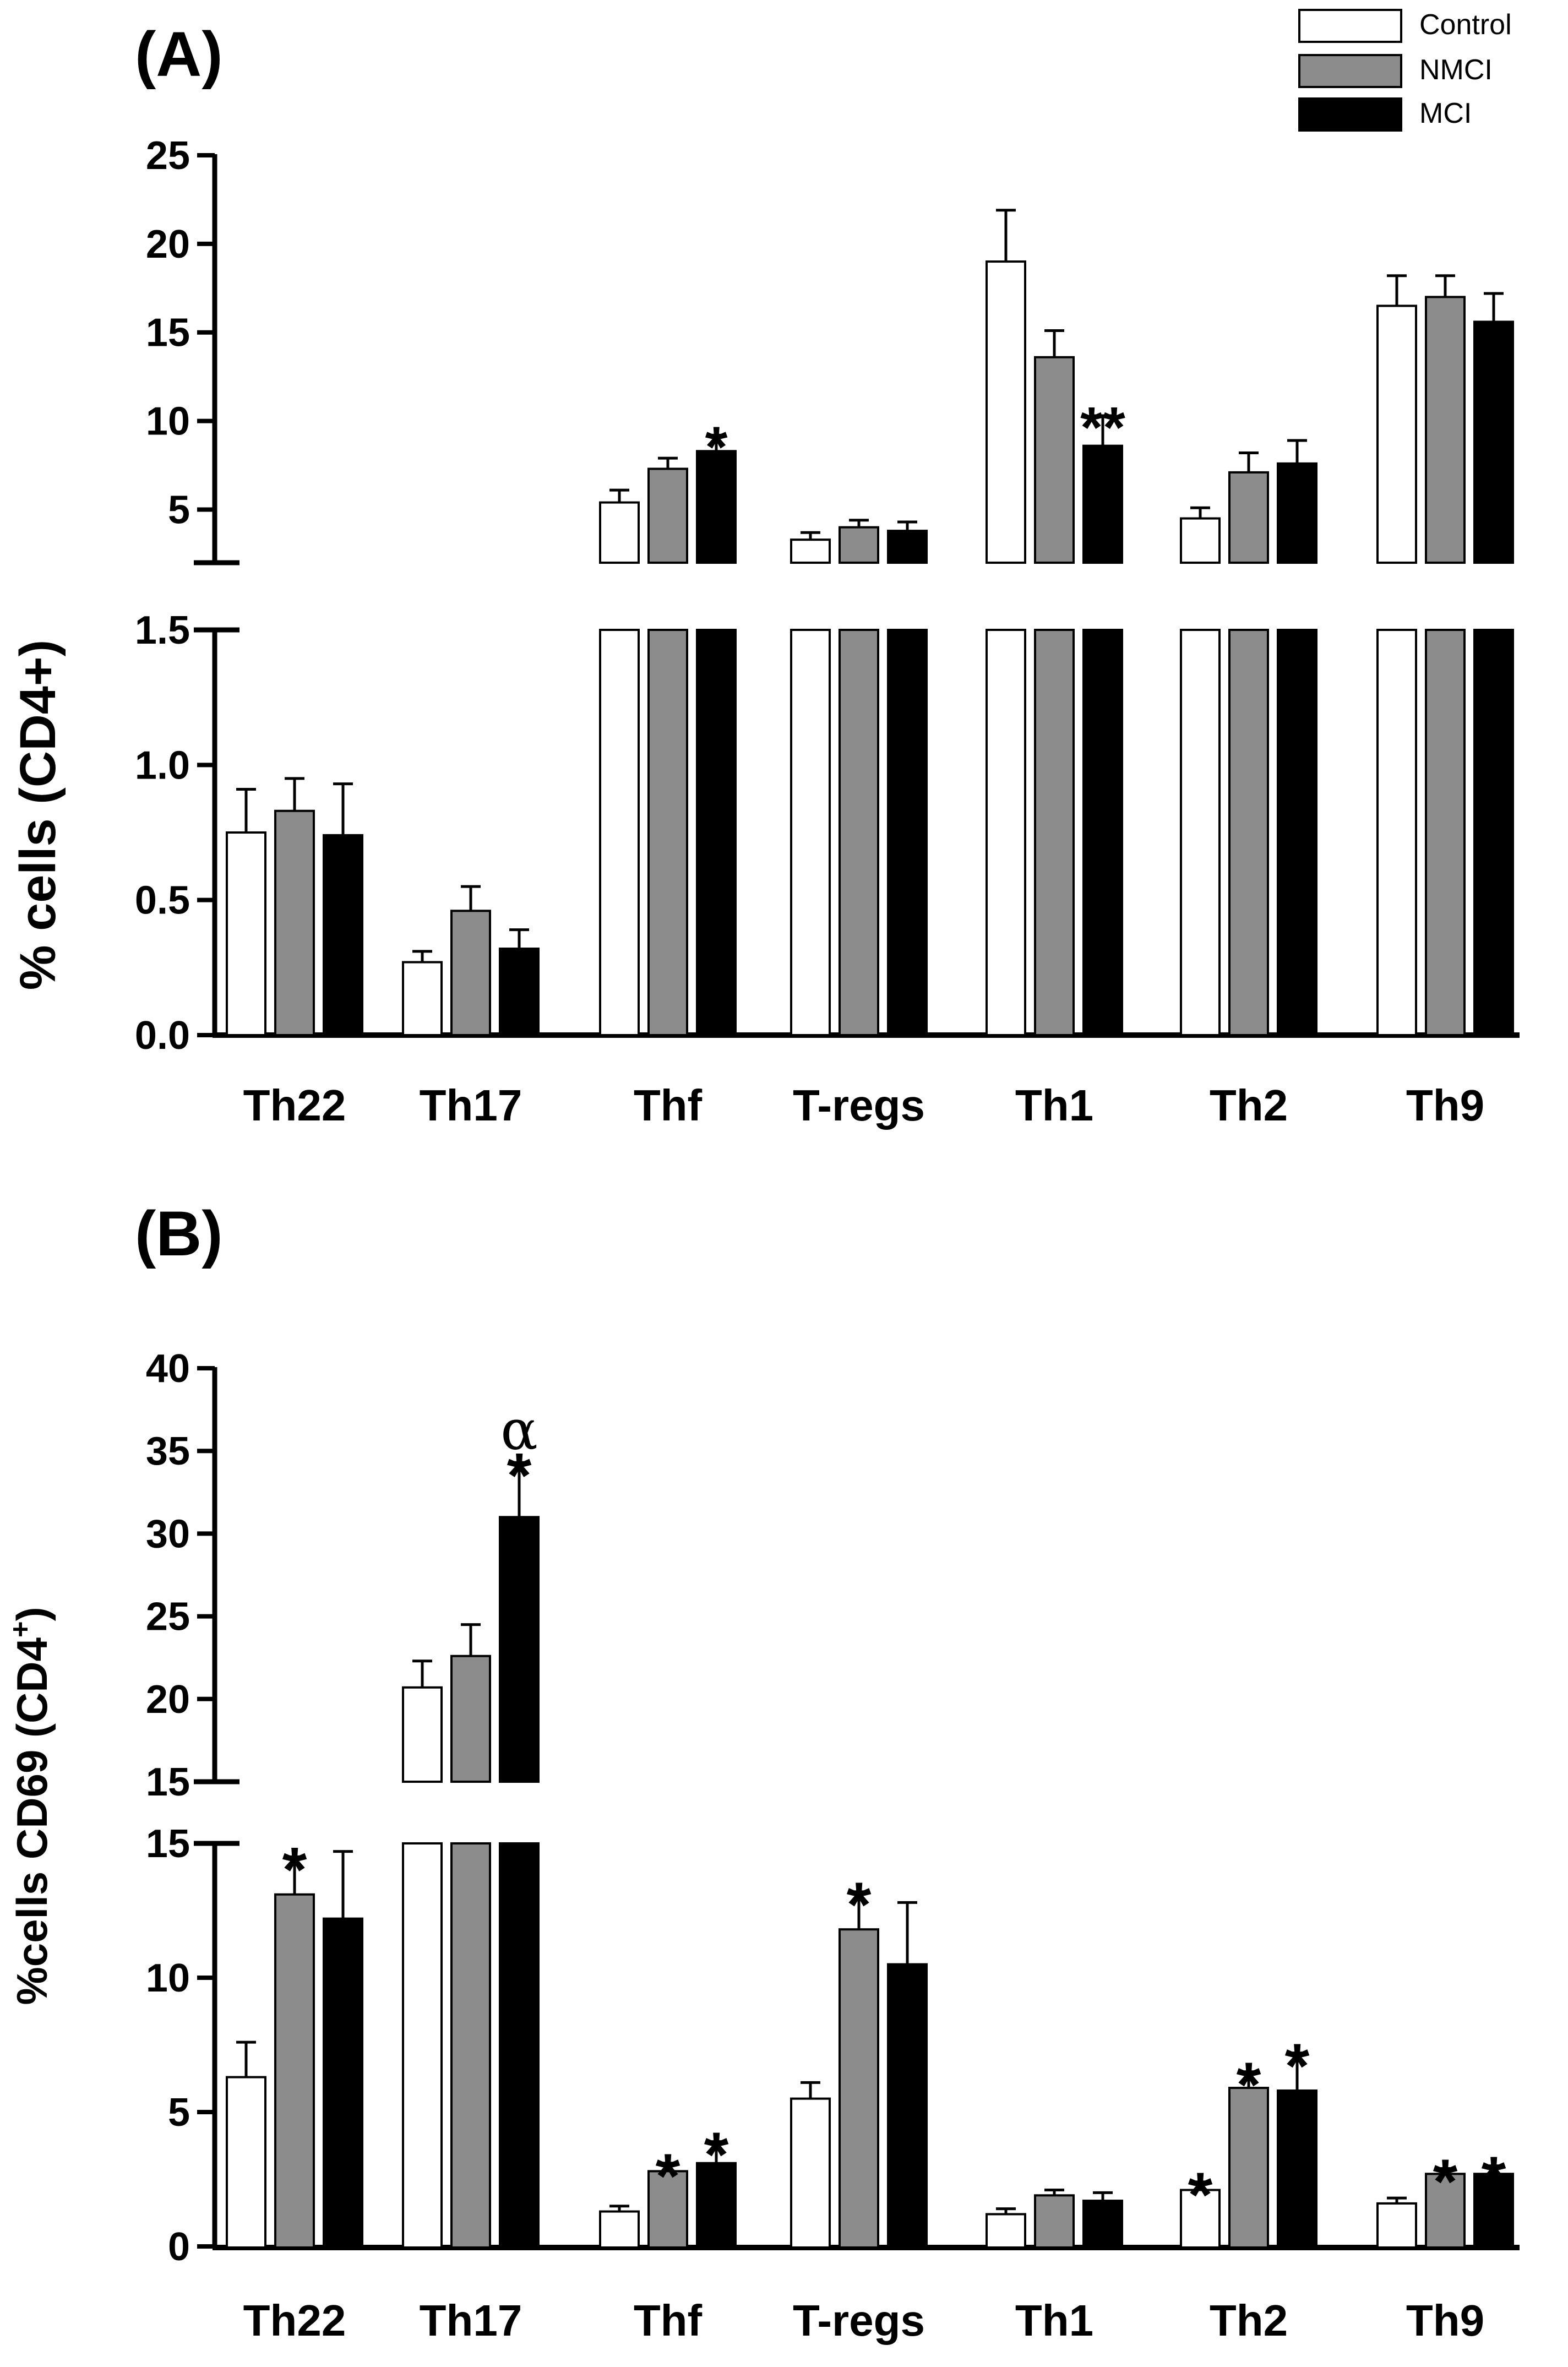 Image resolution: width=1568 pixels, height=2367 pixels. I want to click on y-tick-label: 30, so click(168, 1534).